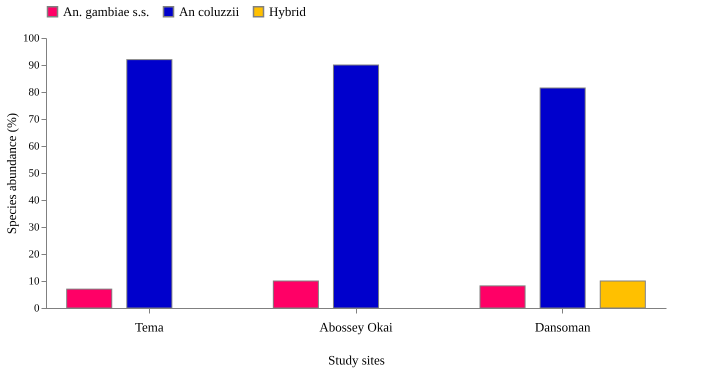 The image size is (720, 386). I want to click on y-tick-label: 100, so click(31, 38).